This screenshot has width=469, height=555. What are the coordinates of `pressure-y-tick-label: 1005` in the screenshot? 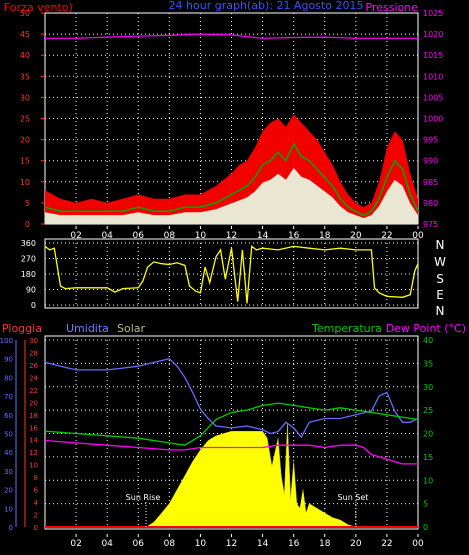 It's located at (433, 97).